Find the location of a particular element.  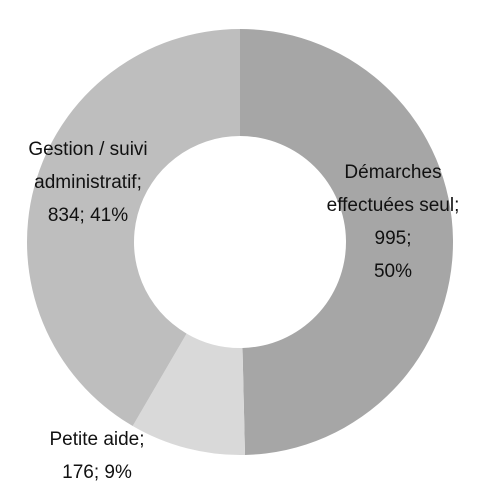

data-label: Gestion / suivi is located at coordinates (87, 149).